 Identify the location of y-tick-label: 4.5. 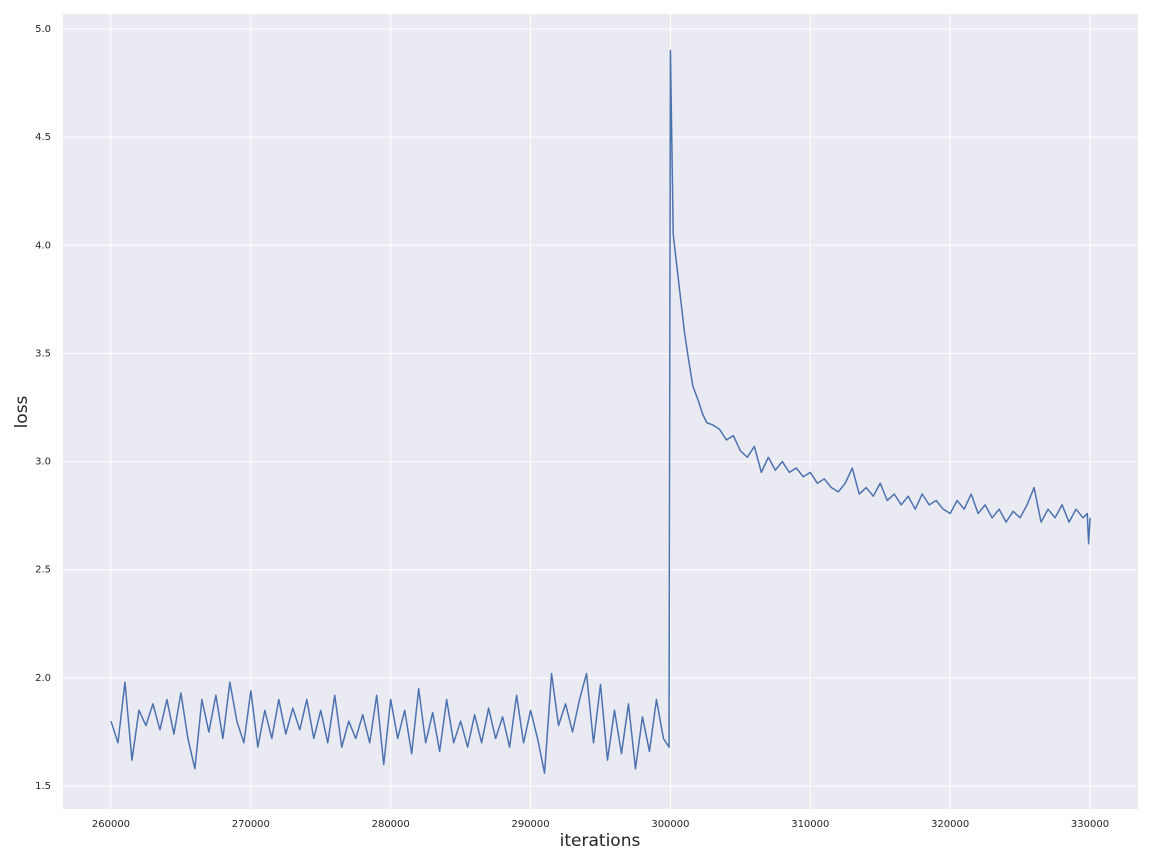
(43, 137).